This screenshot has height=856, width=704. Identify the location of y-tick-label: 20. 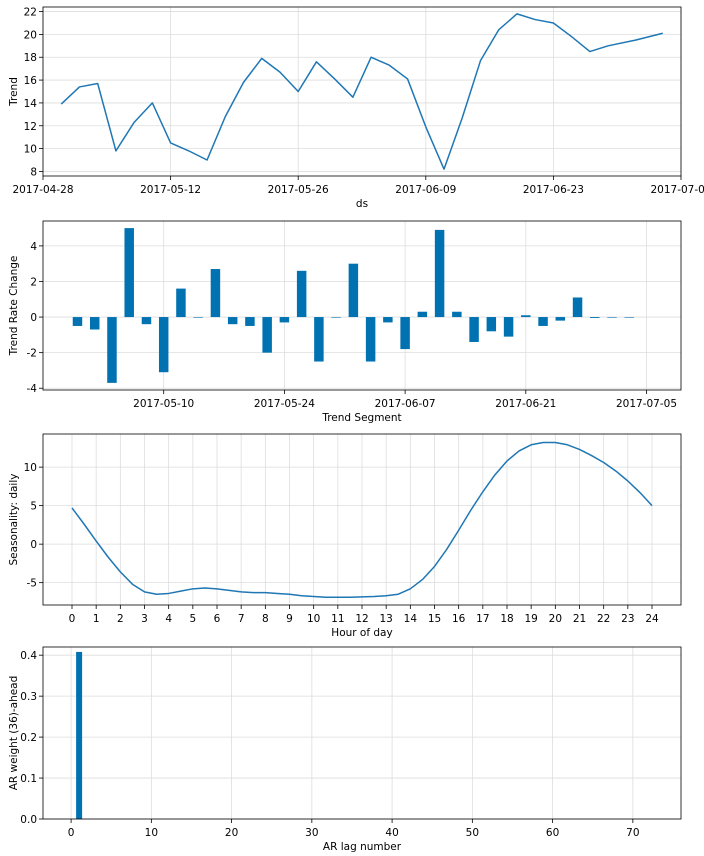
(30, 35).